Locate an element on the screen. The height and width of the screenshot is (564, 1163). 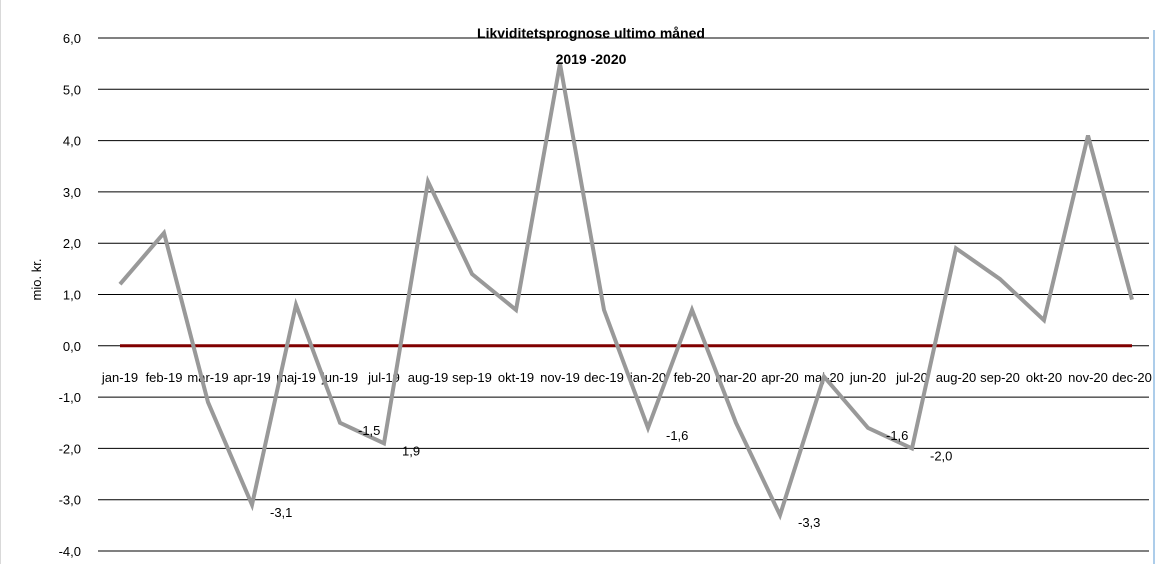
y-tick-label: -3,0 is located at coordinates (70, 500).